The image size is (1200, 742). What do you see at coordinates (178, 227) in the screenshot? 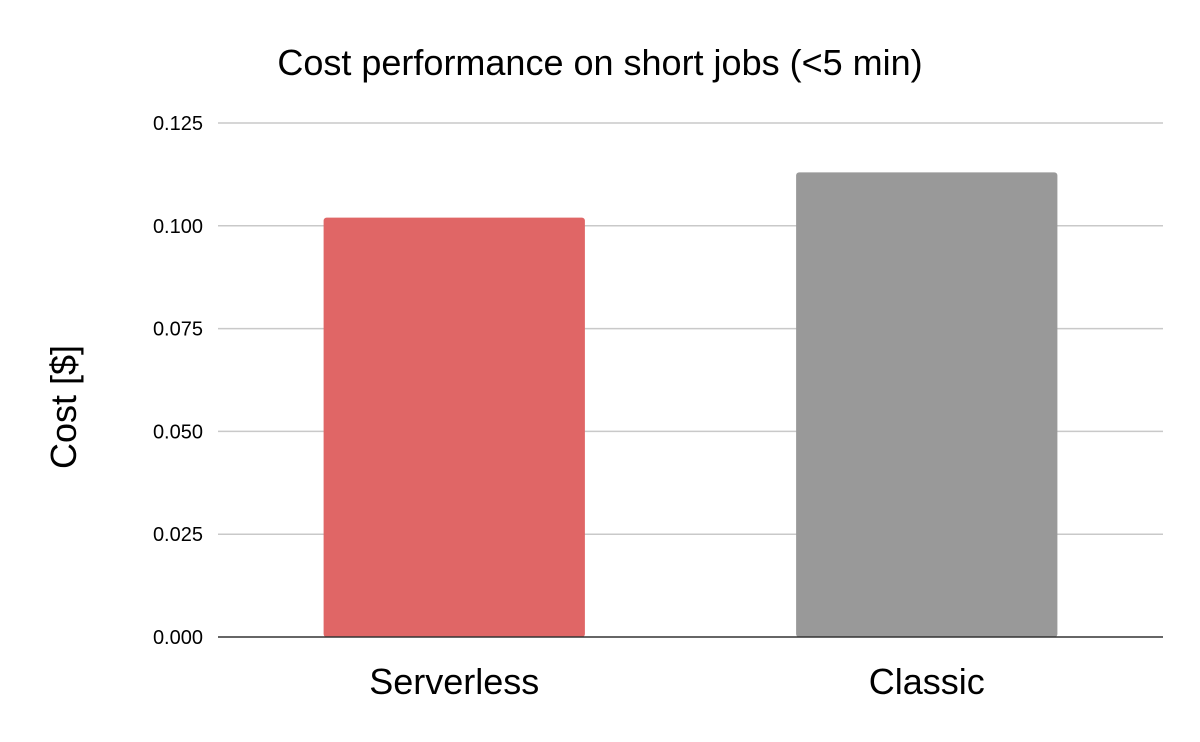
I see `y-tick-label: 0.100` at bounding box center [178, 227].